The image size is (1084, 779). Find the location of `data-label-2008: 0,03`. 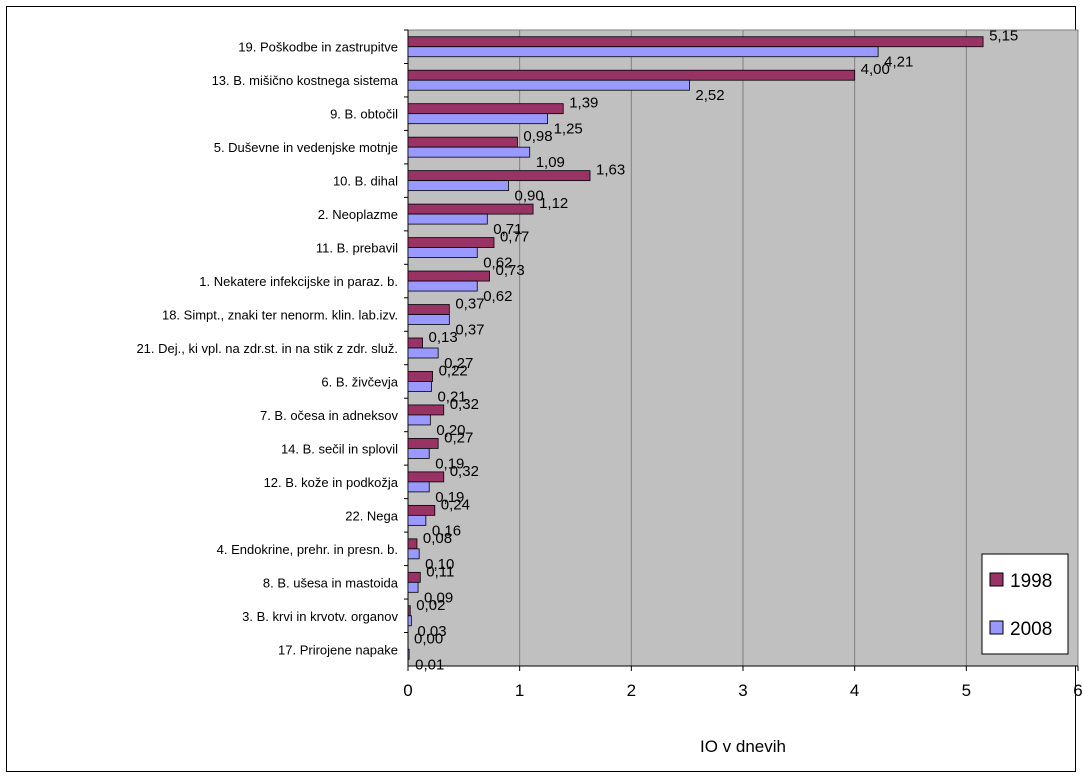

data-label-2008: 0,03 is located at coordinates (431, 631).